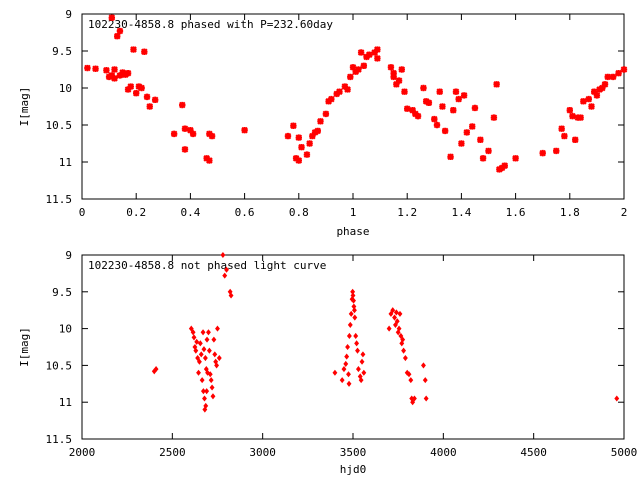 This screenshot has width=640, height=480. What do you see at coordinates (299, 212) in the screenshot?
I see `x-tick-label: 0.8` at bounding box center [299, 212].